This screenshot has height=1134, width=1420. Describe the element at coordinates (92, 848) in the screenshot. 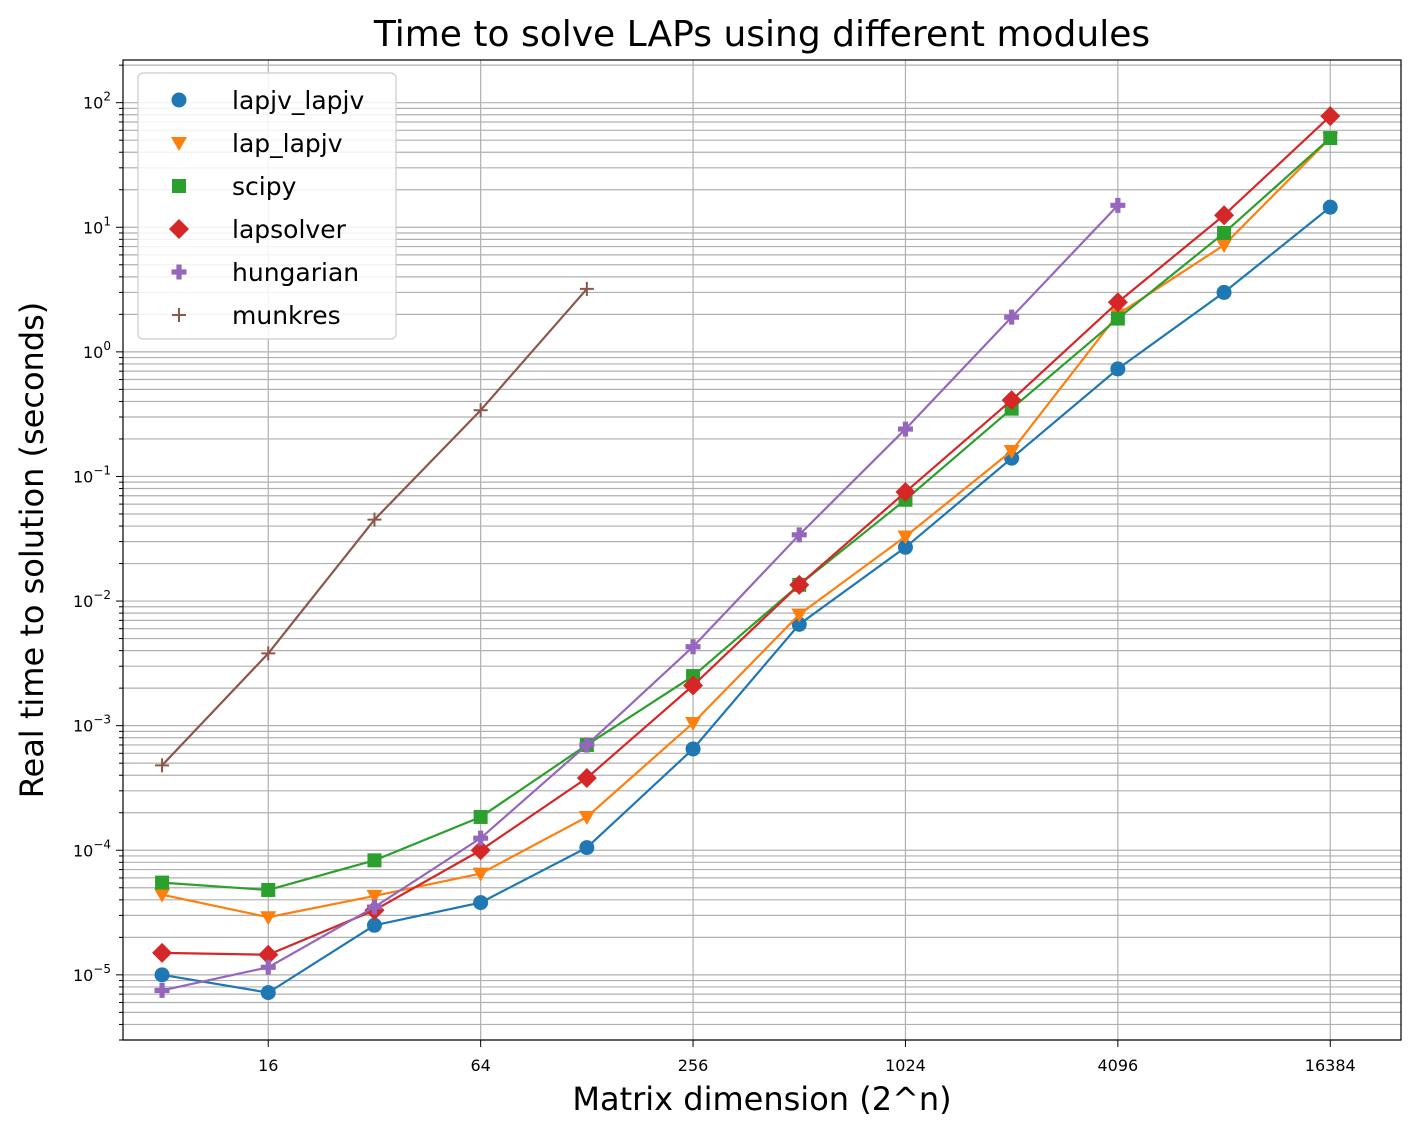

I see `y-tick-label: 10⁻⁴` at that location.